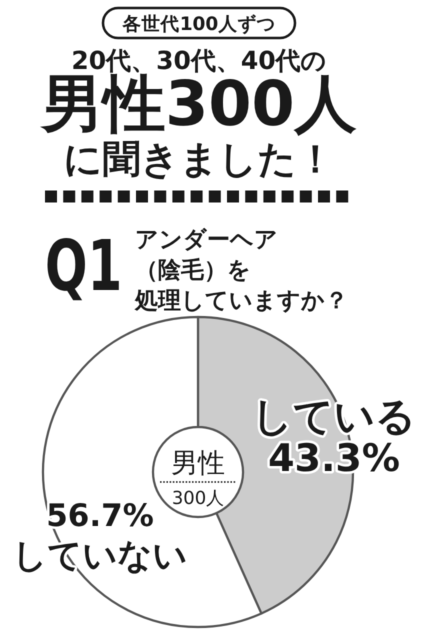  I want to click on annotation: Q1, so click(83, 267).